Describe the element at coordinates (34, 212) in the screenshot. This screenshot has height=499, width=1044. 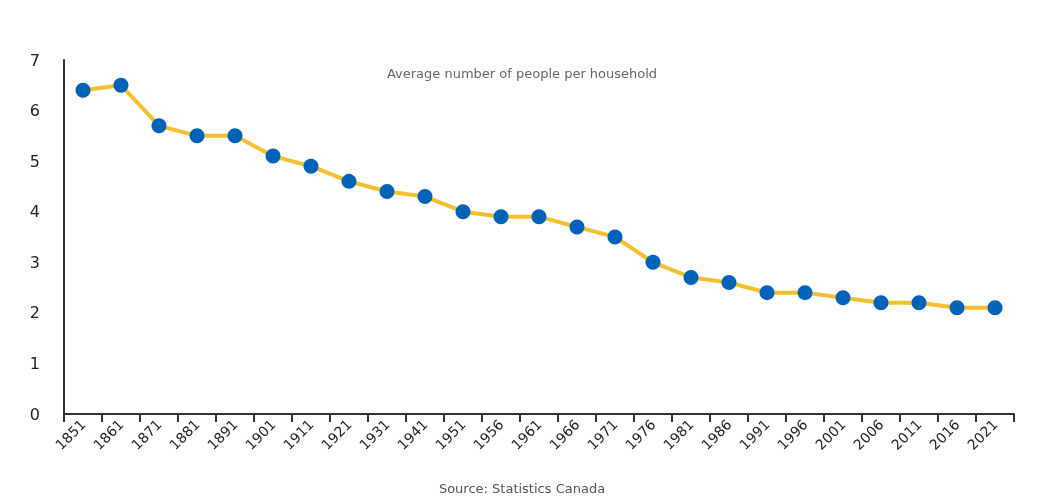
I see `y-tick-label: 4` at that location.